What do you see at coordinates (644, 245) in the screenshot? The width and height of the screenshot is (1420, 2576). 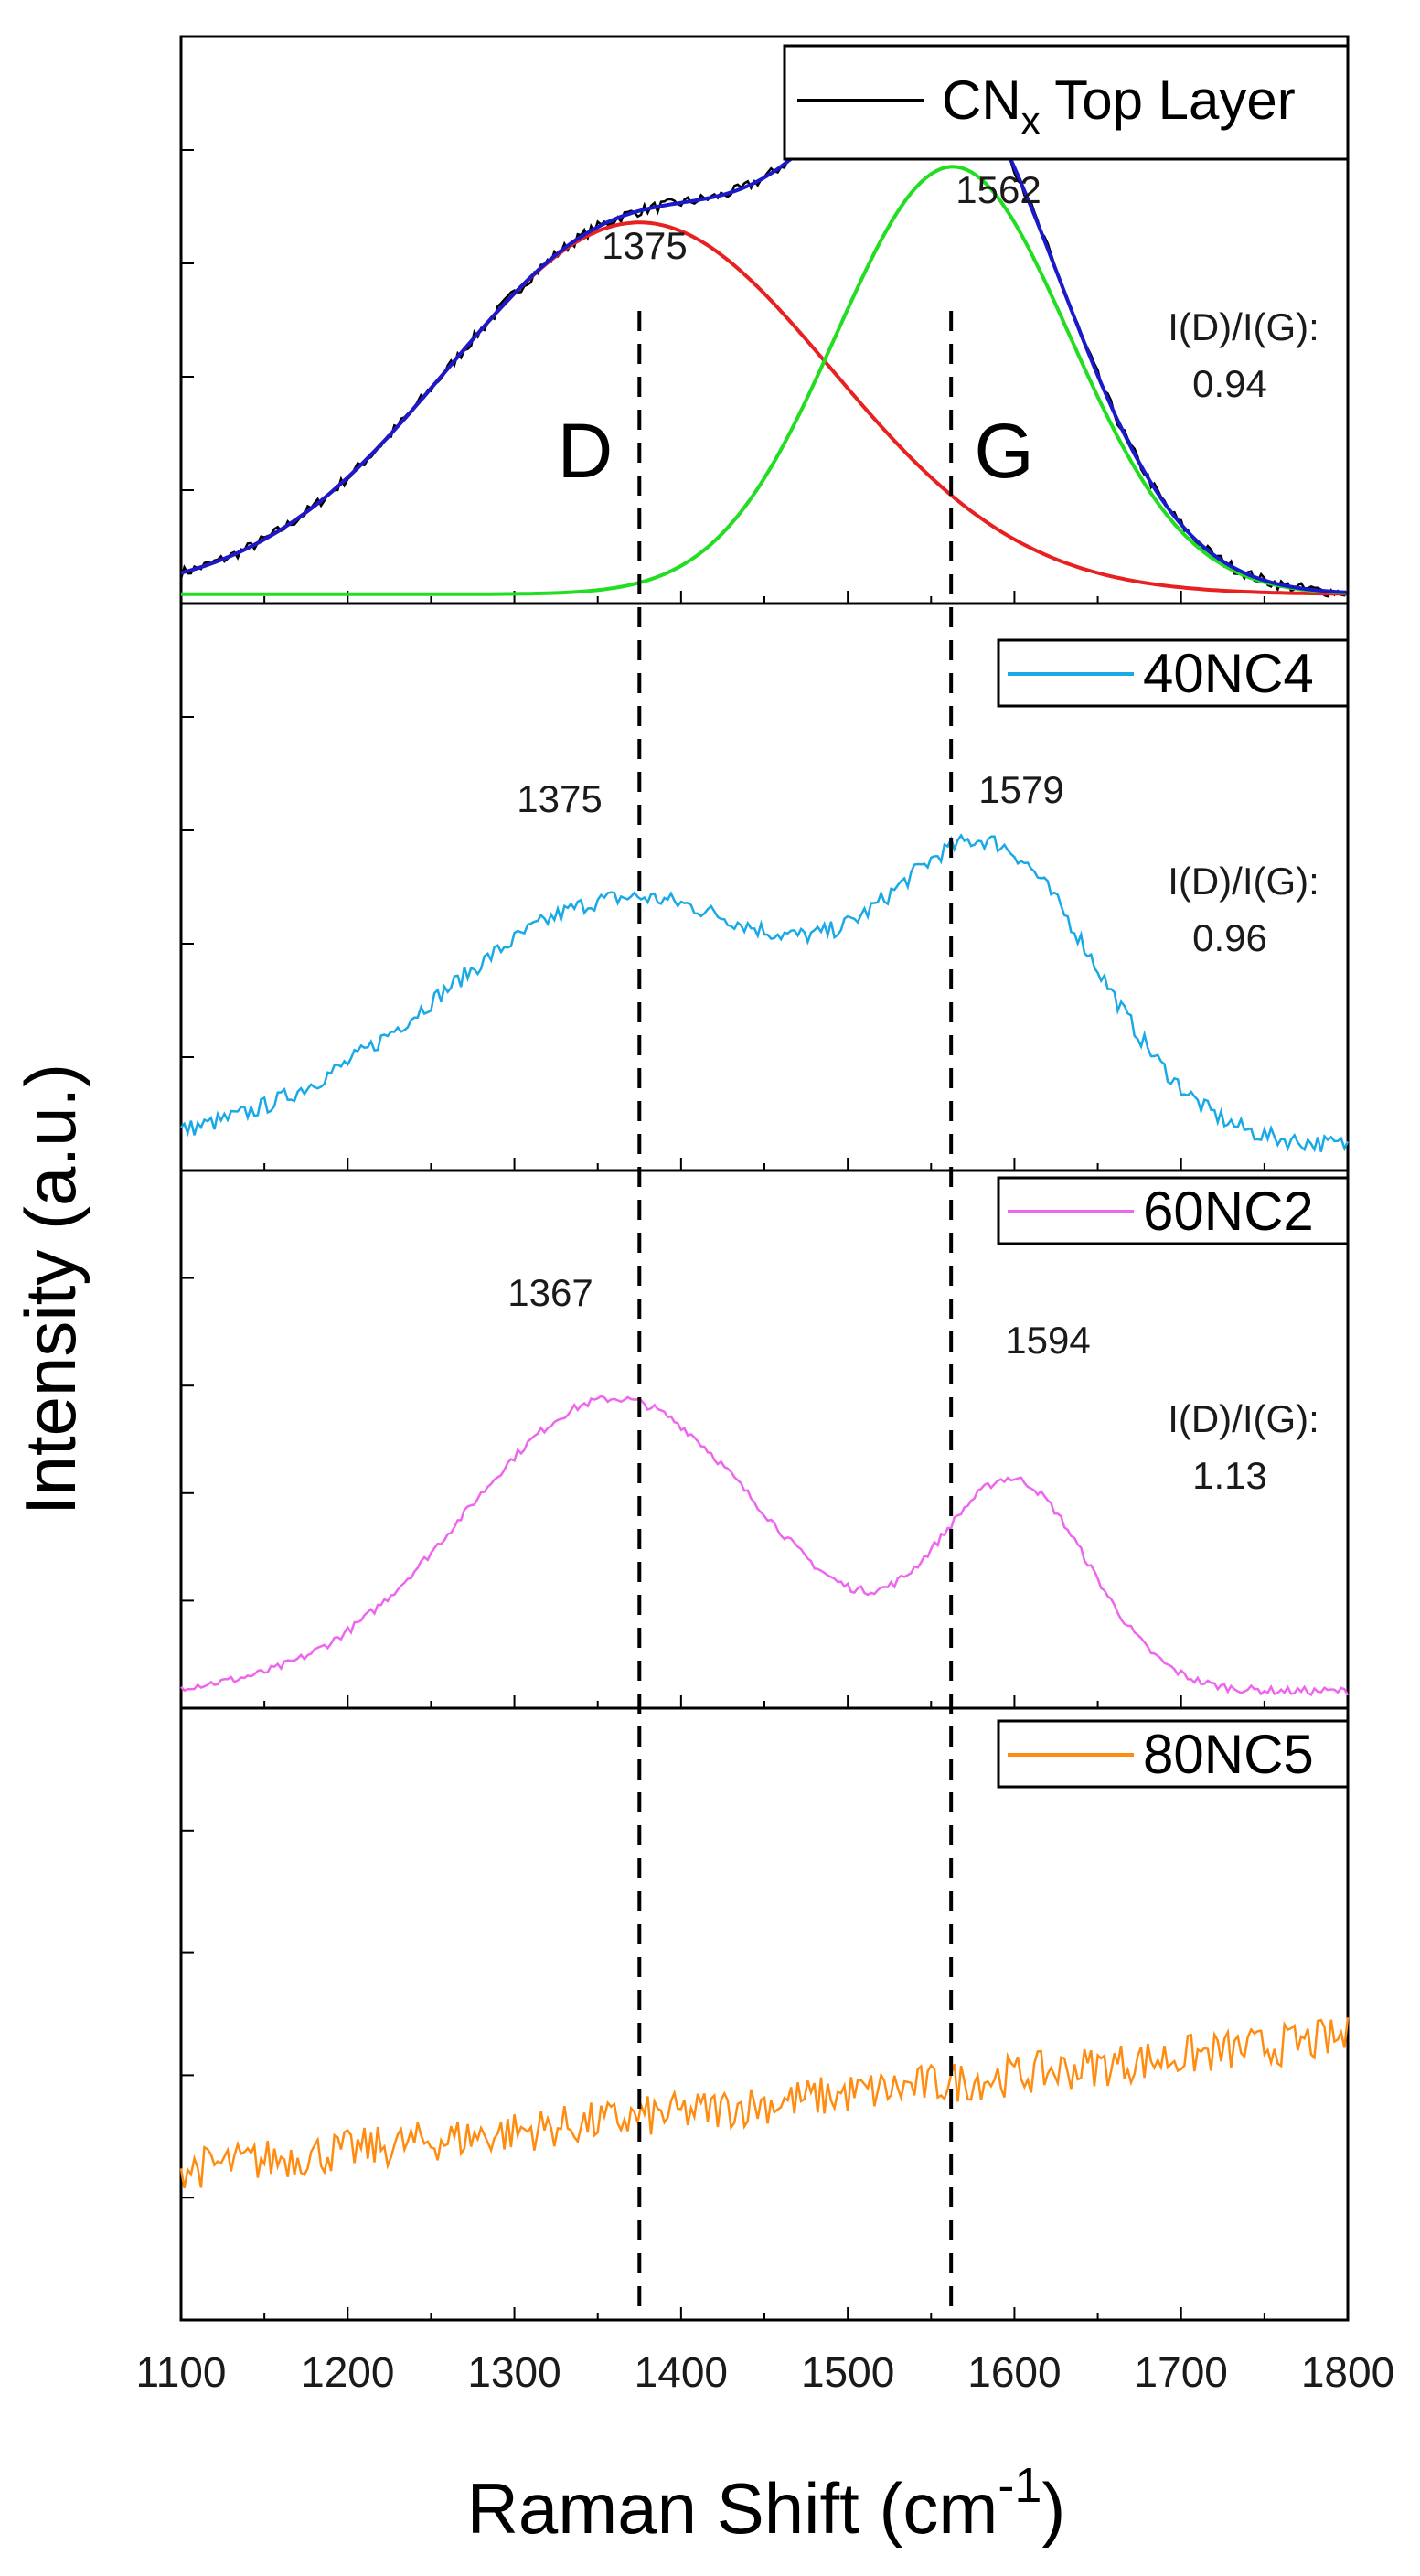 I see `peak-label-1-1: 1375` at bounding box center [644, 245].